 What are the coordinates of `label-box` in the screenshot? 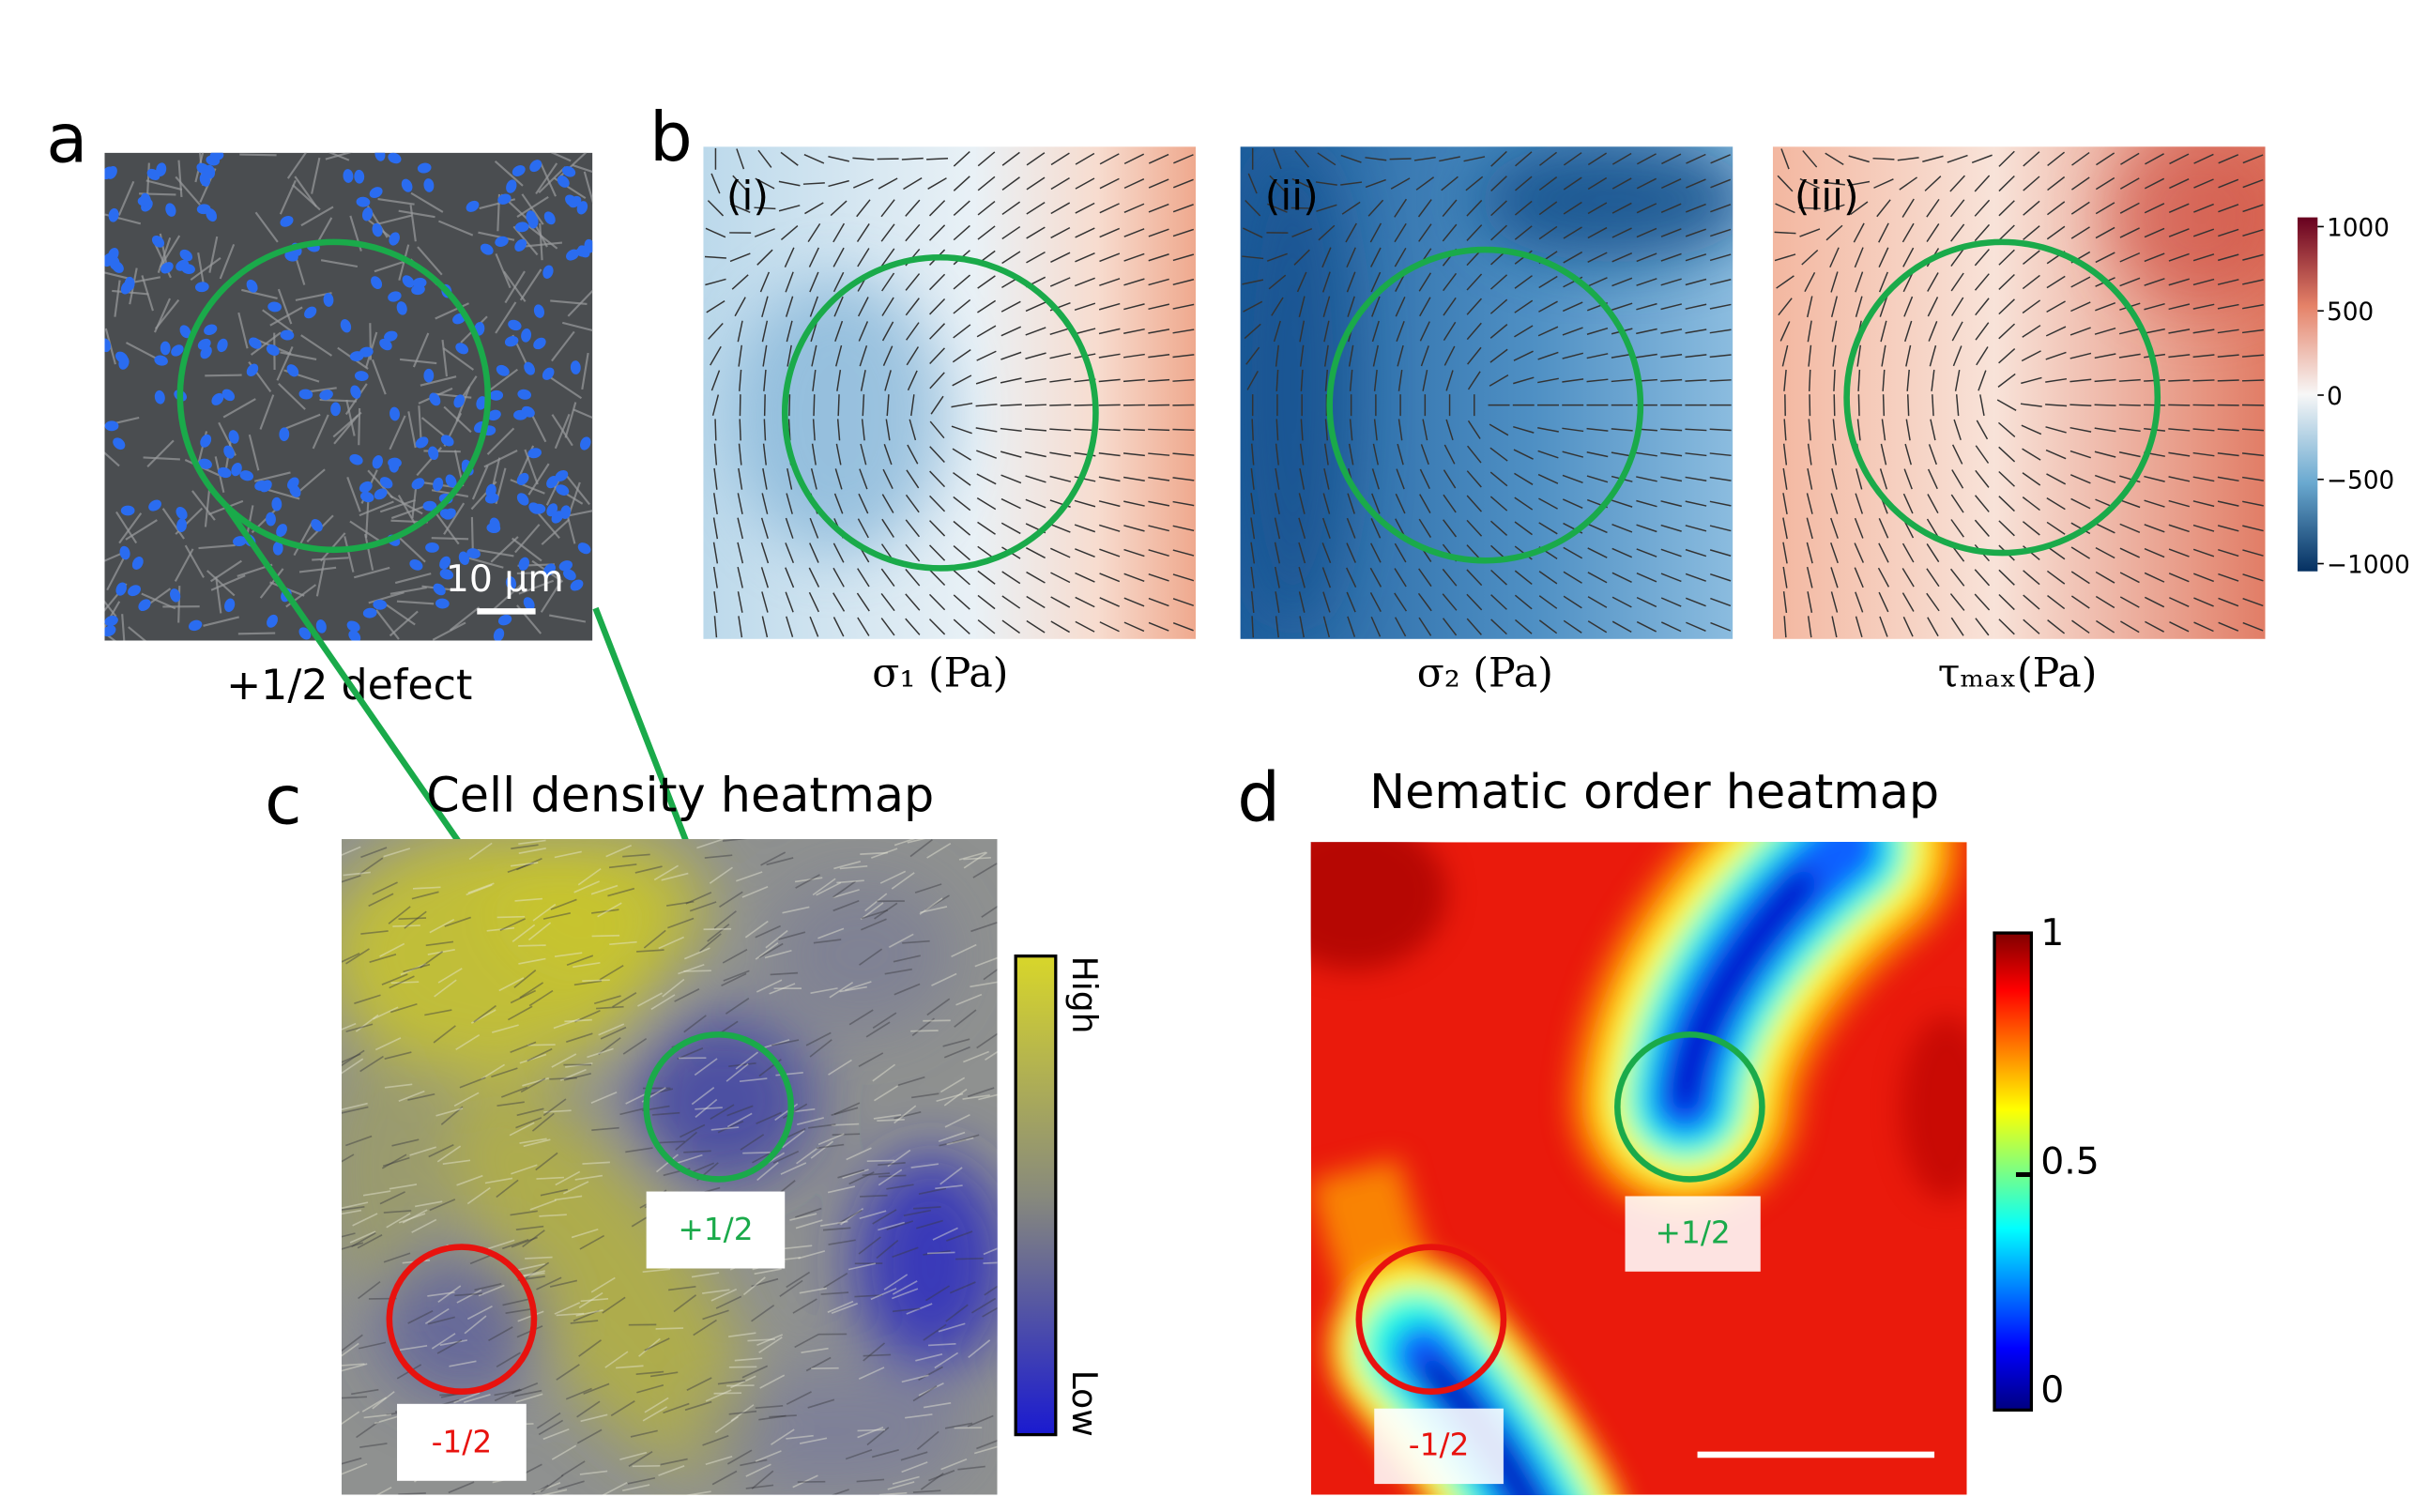 It's located at (1439, 1446).